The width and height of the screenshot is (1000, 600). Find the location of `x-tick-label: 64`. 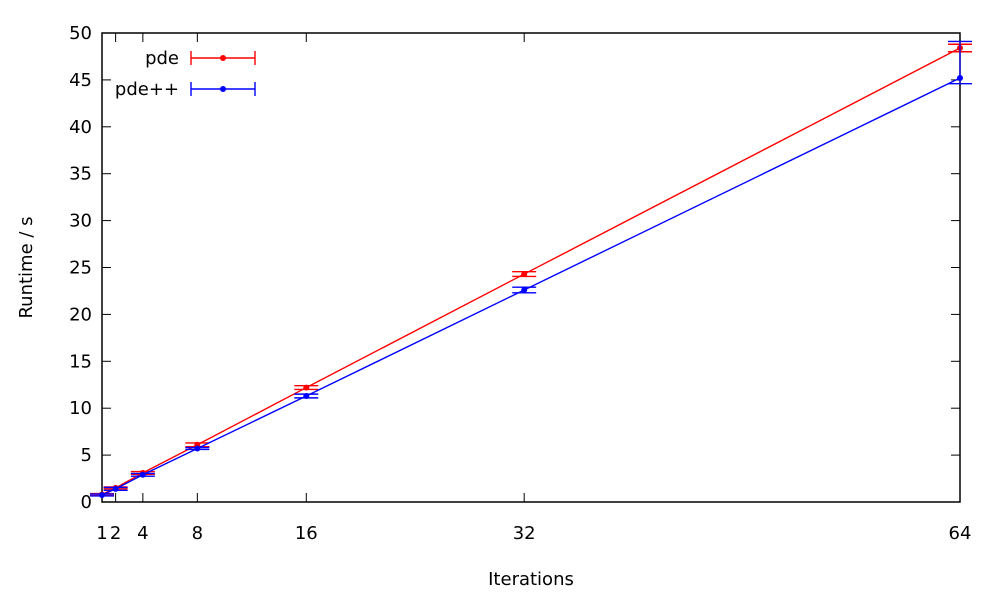

x-tick-label: 64 is located at coordinates (960, 533).